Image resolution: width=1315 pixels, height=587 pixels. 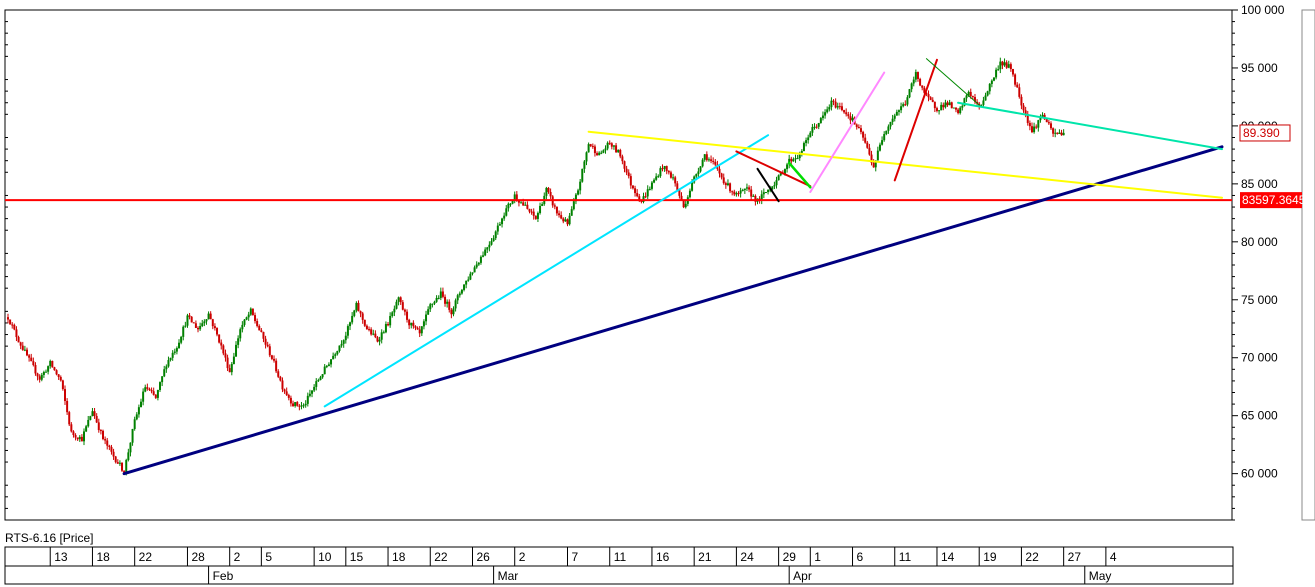 I want to click on day-label: 6, so click(x=860, y=557).